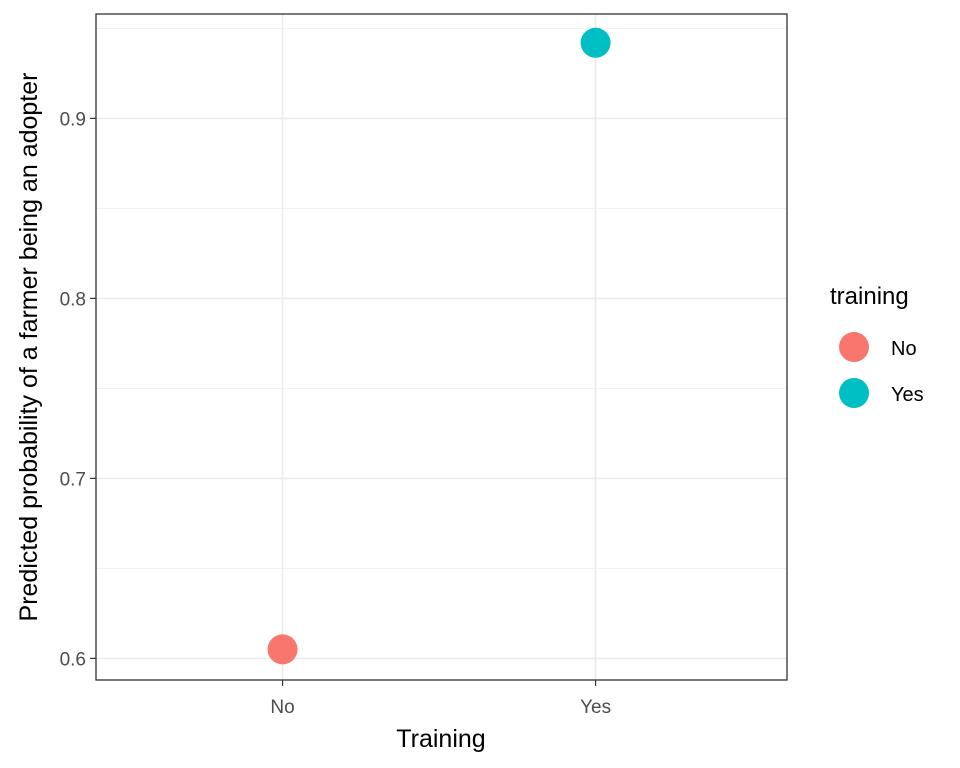  What do you see at coordinates (282, 649) in the screenshot?
I see `data-point-no` at bounding box center [282, 649].